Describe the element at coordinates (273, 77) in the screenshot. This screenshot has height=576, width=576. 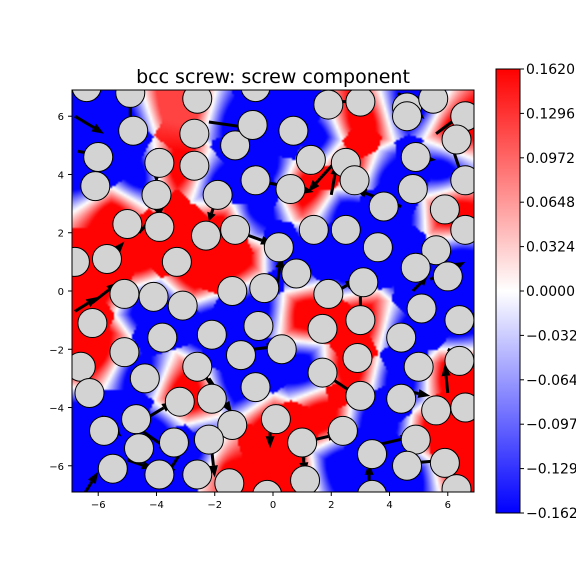
I see `chart-title: bcc screw: screw component` at that location.